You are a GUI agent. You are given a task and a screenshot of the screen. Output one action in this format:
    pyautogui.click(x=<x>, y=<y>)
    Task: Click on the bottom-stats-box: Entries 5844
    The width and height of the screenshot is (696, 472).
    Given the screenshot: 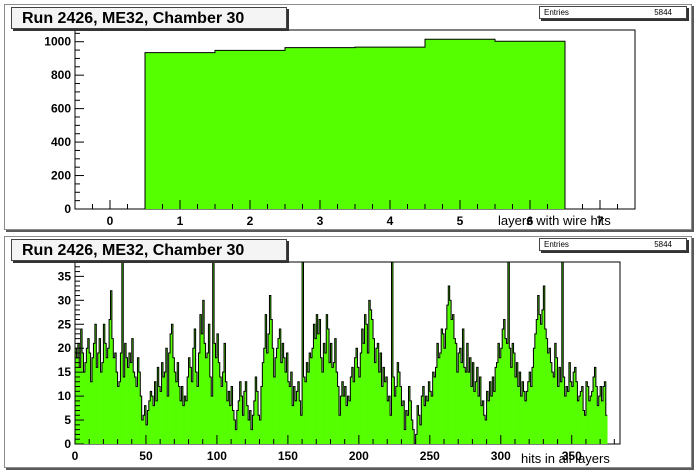 What is the action you would take?
    pyautogui.click(x=613, y=244)
    